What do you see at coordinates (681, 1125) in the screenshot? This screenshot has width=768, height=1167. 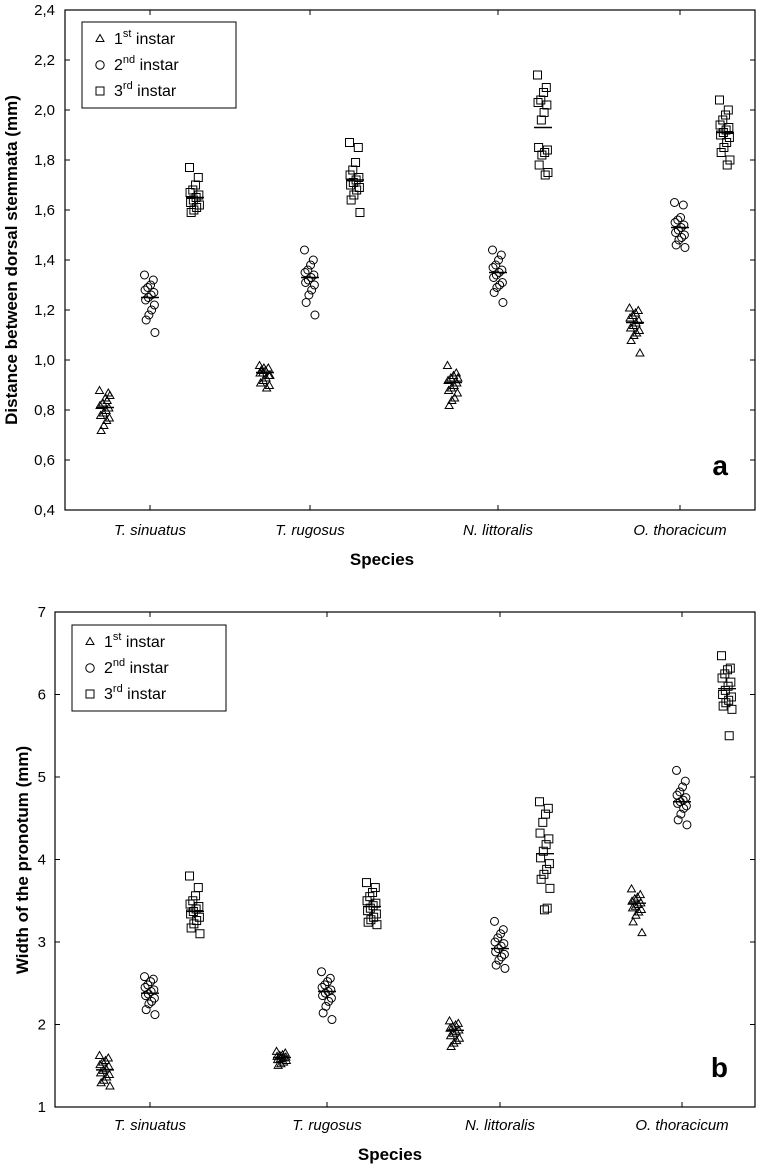 I see `x-tick-label-b: O. thoracicum` at bounding box center [681, 1125].